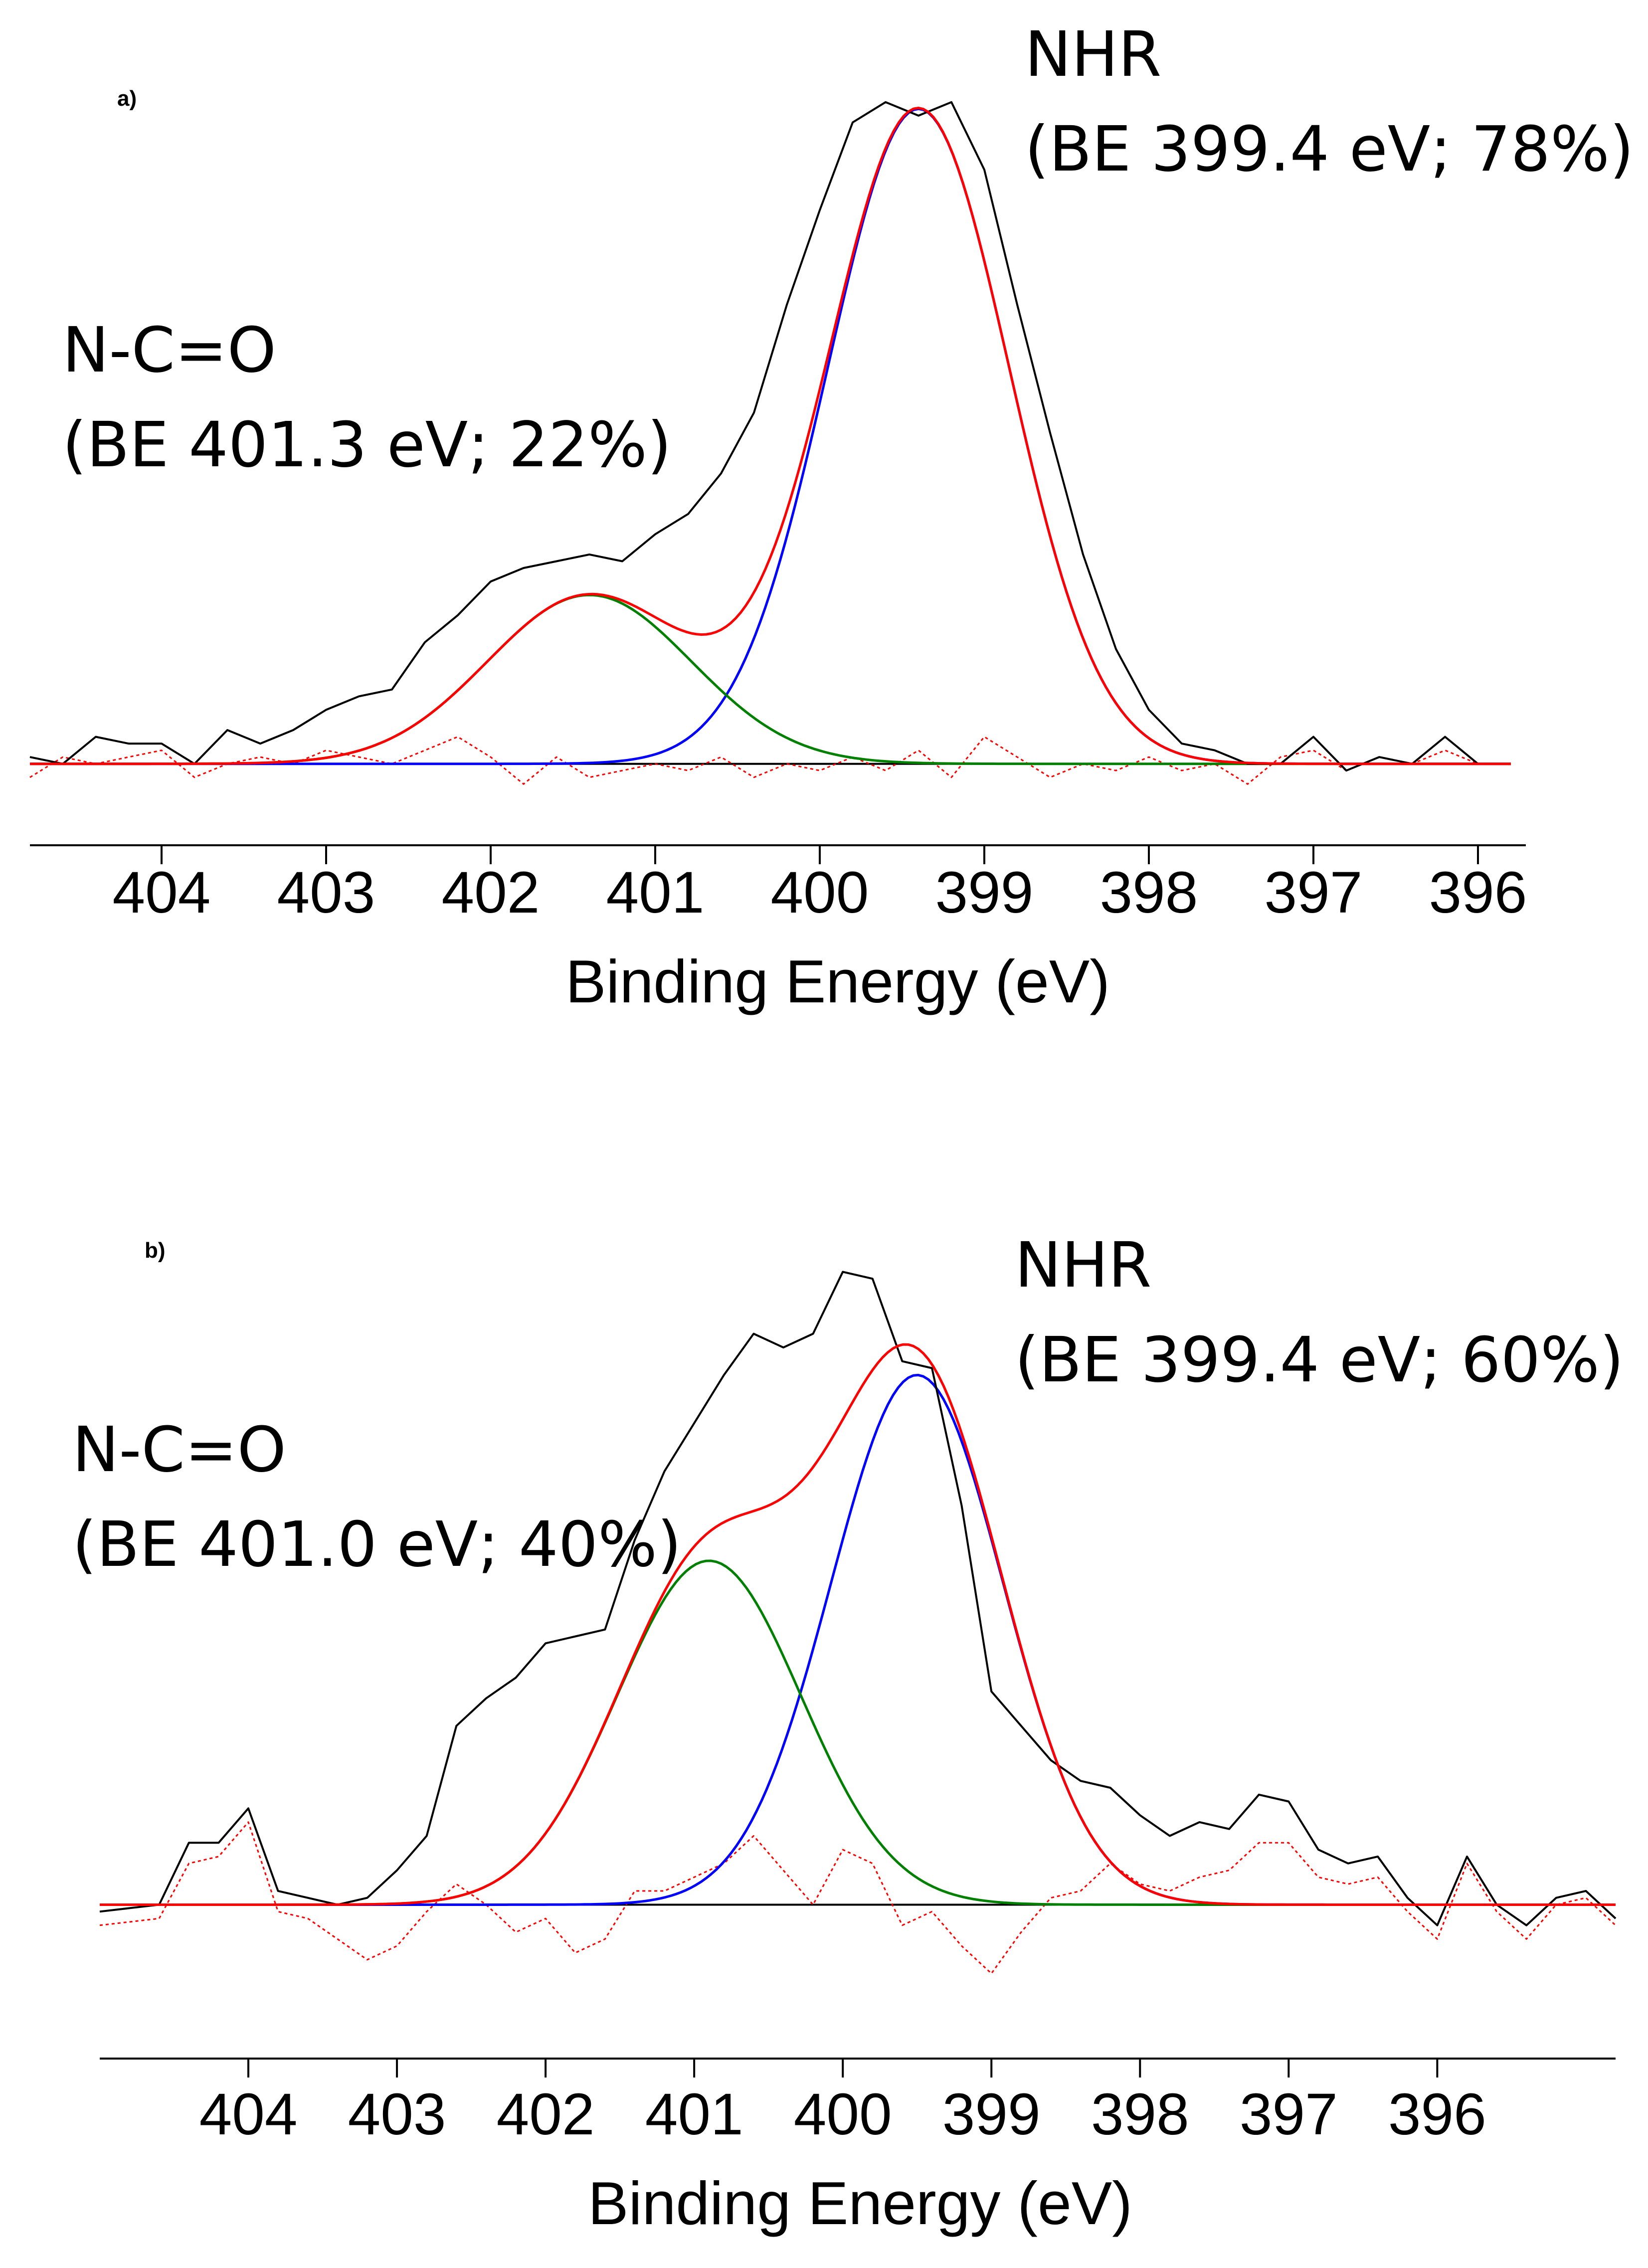 This screenshot has width=1648, height=2268. What do you see at coordinates (1329, 149) in the screenshot?
I see `annotation-nhr-detail: (BE 399.4 eV; 78%)` at bounding box center [1329, 149].